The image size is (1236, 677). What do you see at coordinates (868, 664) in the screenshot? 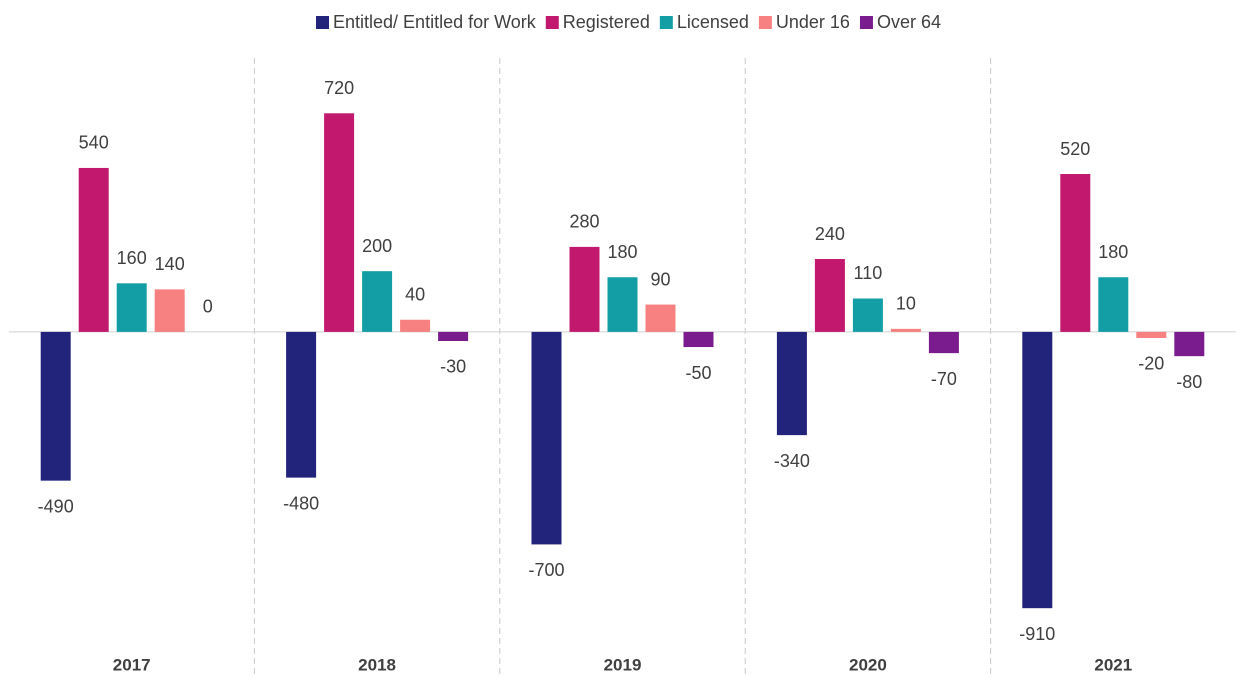
I see `x-tick-label: 2020` at bounding box center [868, 664].